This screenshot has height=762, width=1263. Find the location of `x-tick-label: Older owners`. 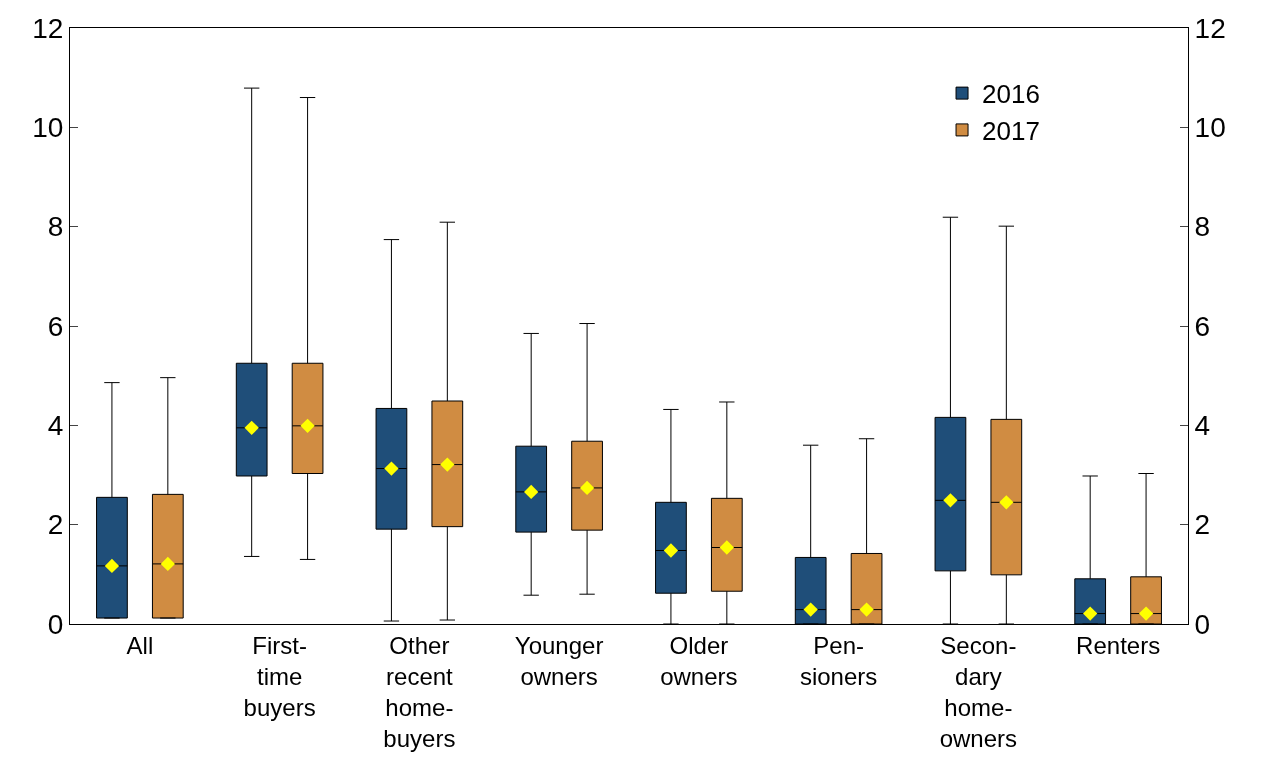

x-tick-label: Older owners is located at coordinates (699, 660).